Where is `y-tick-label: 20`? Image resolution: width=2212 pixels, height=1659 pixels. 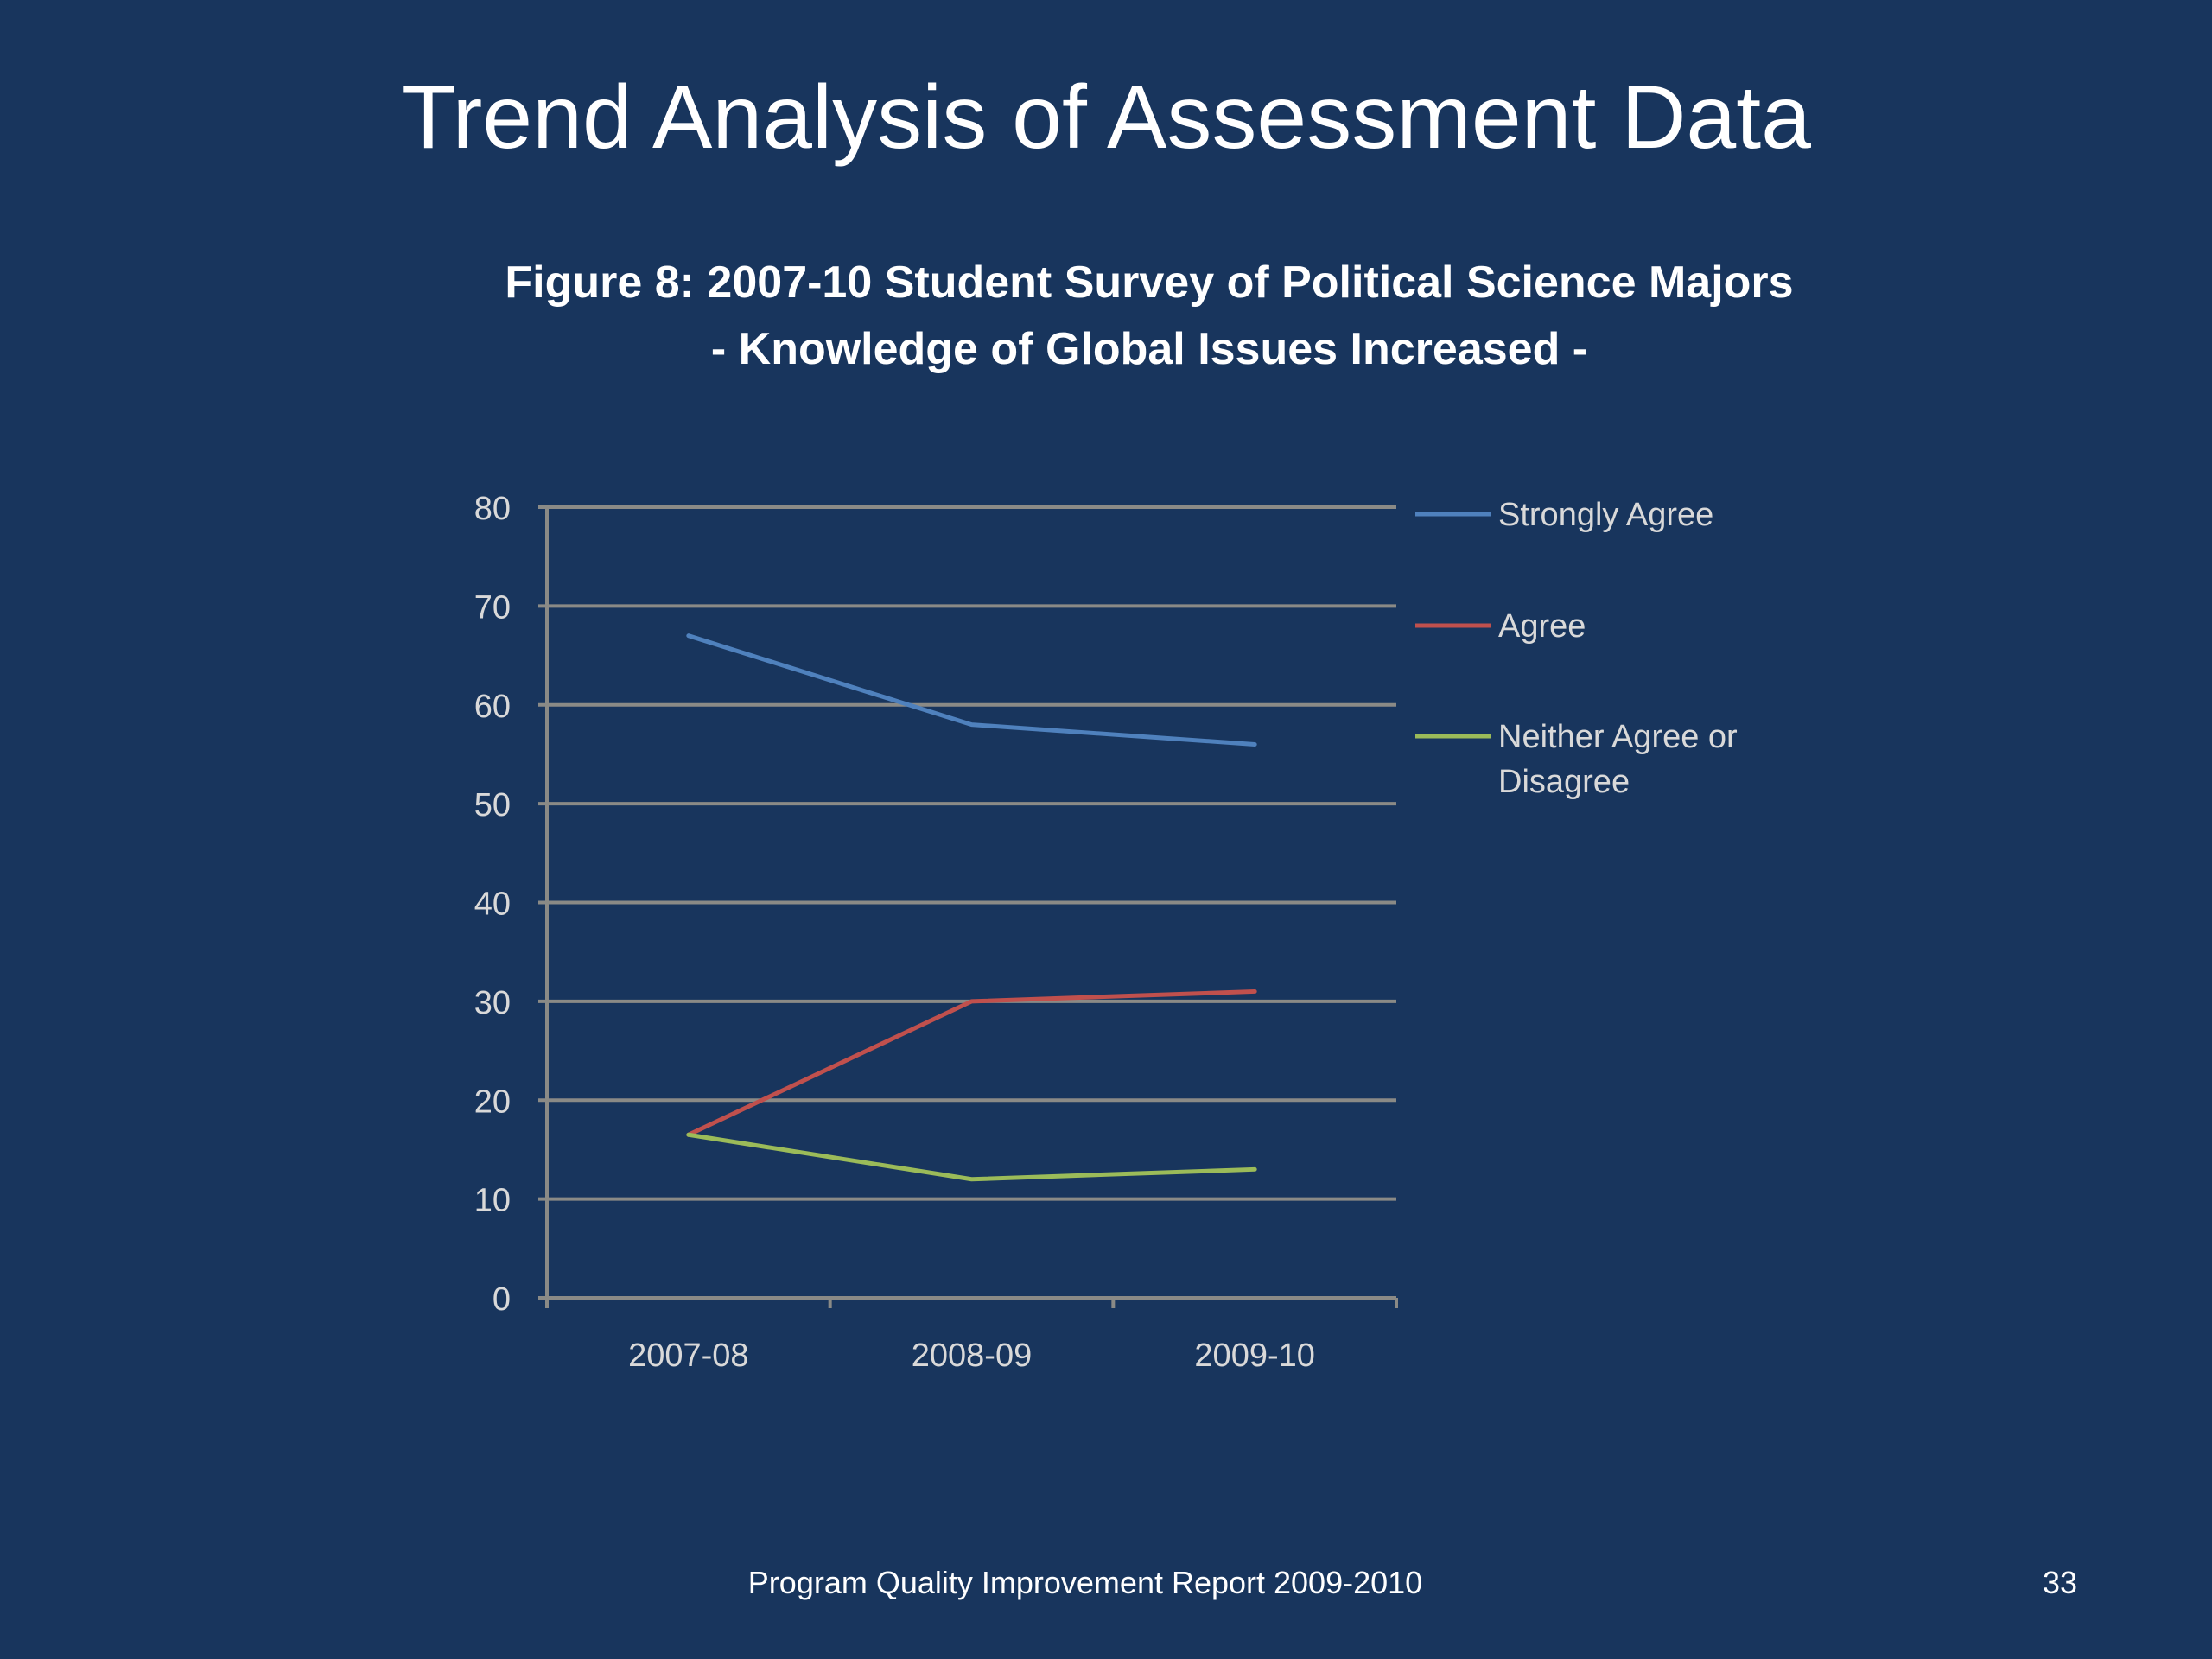 y-tick-label: 20 is located at coordinates (492, 1102).